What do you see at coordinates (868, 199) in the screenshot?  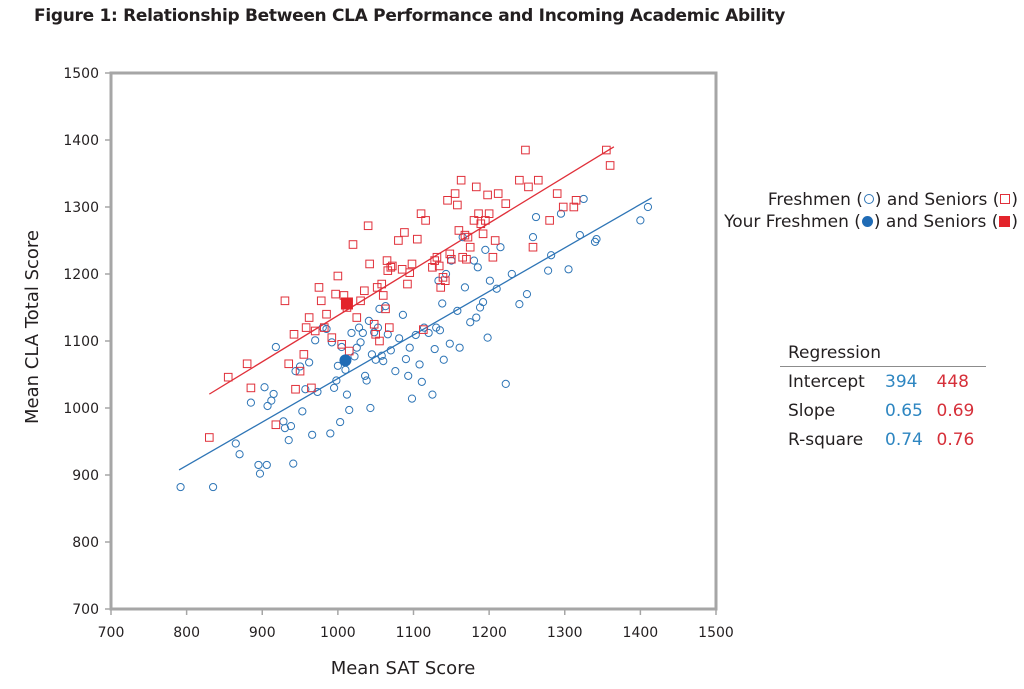 I see `open-circle-icon` at bounding box center [868, 199].